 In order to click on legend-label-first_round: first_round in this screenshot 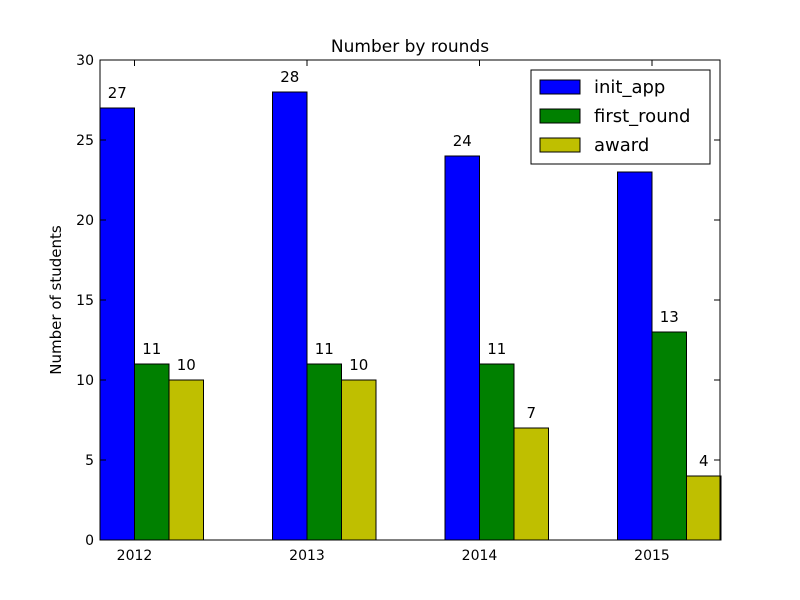, I will do `click(642, 116)`.